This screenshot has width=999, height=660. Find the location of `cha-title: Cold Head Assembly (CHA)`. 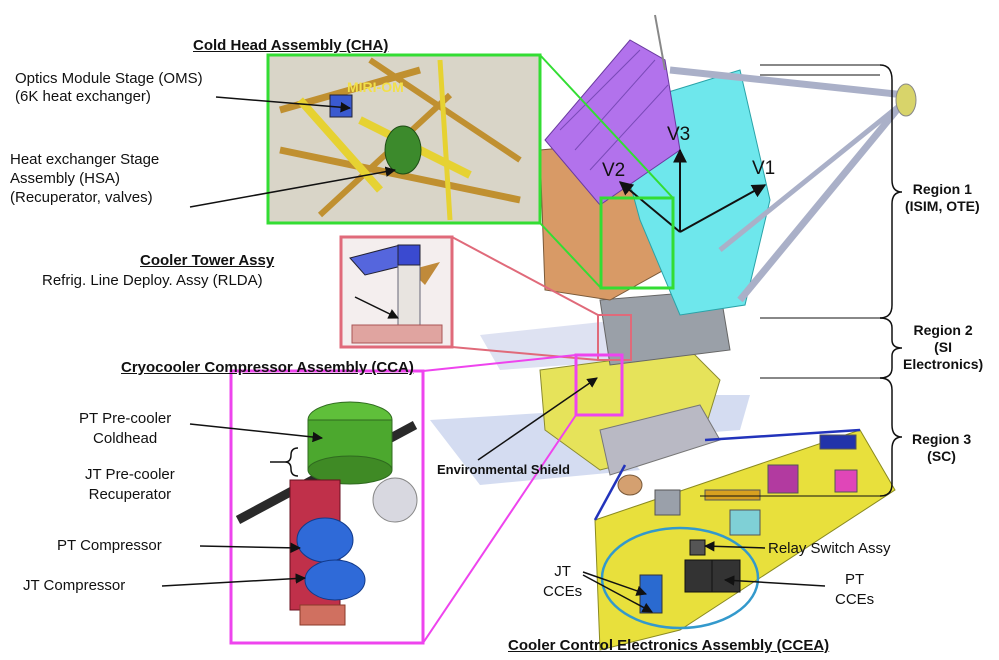

cha-title: Cold Head Assembly (CHA) is located at coordinates (291, 45).